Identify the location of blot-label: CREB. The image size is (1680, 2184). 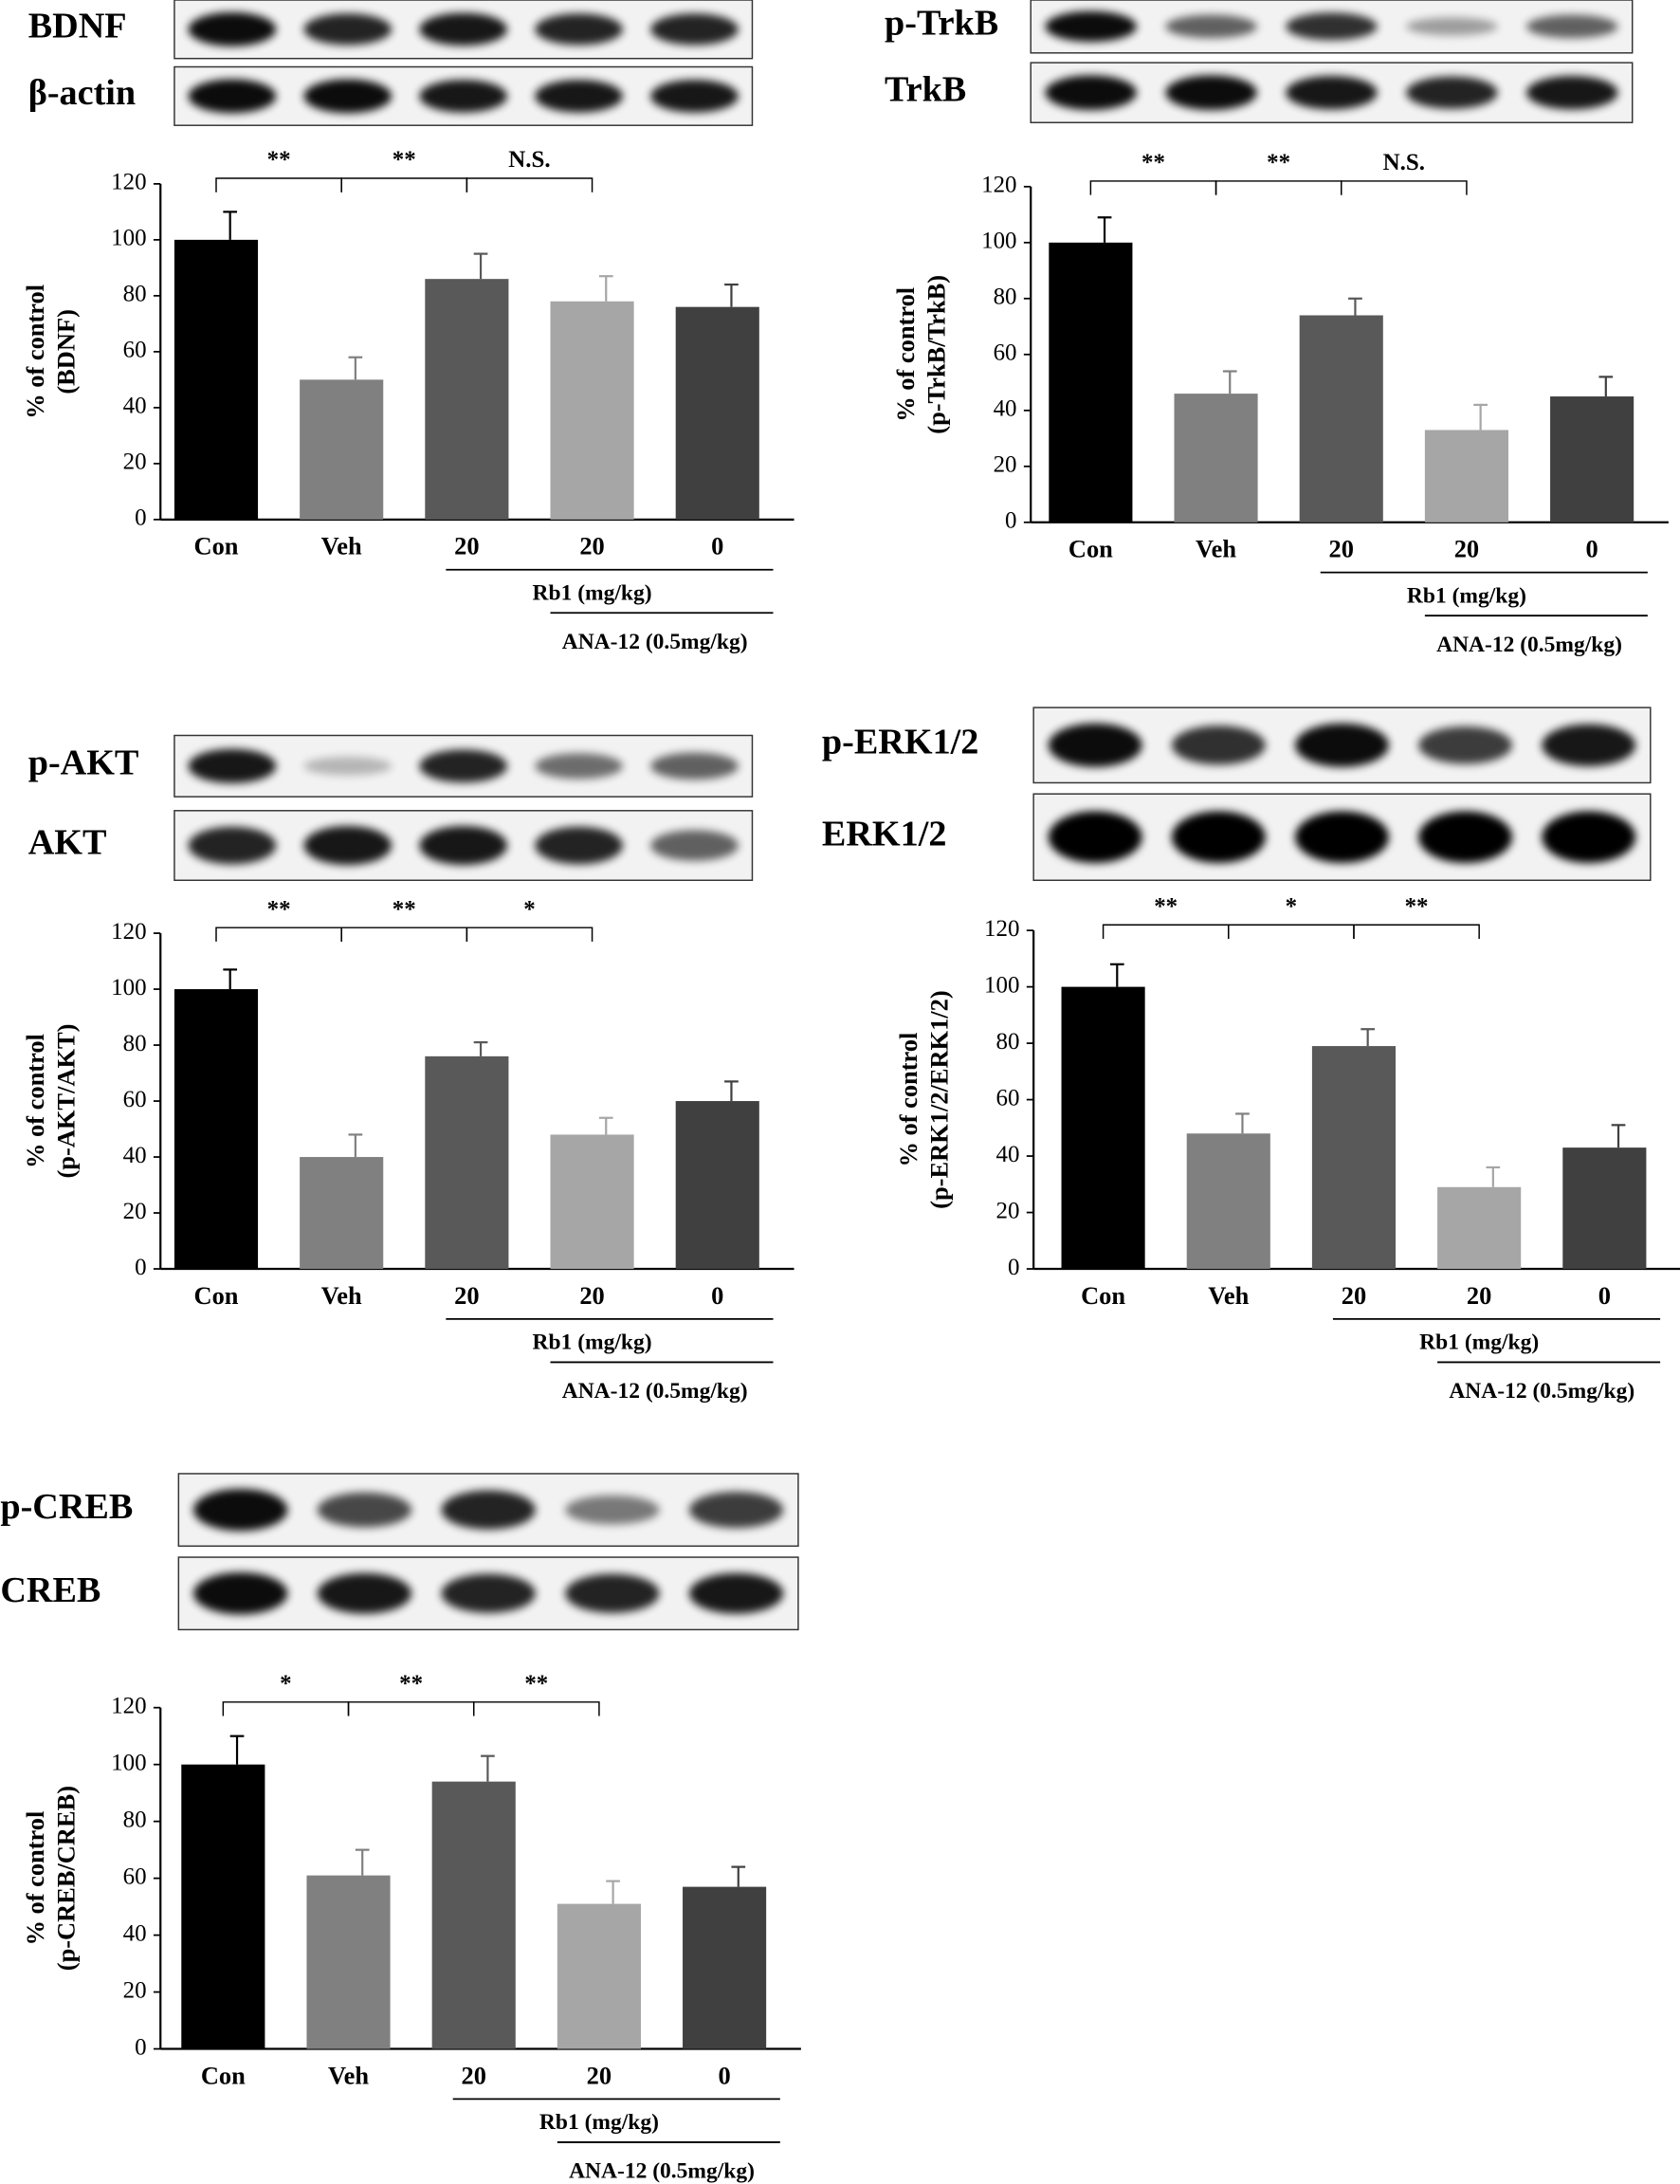
(50, 1590).